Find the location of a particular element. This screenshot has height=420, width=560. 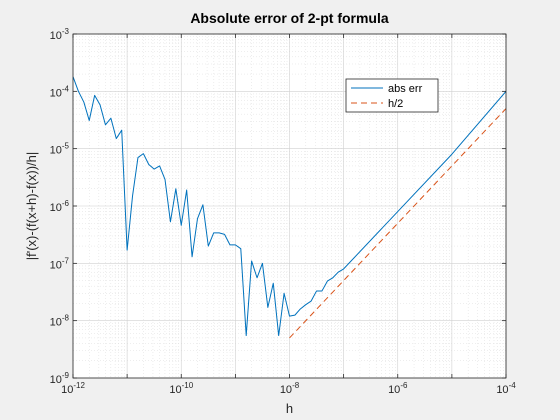

x-tick-label: 10⁻⁸ is located at coordinates (290, 388).